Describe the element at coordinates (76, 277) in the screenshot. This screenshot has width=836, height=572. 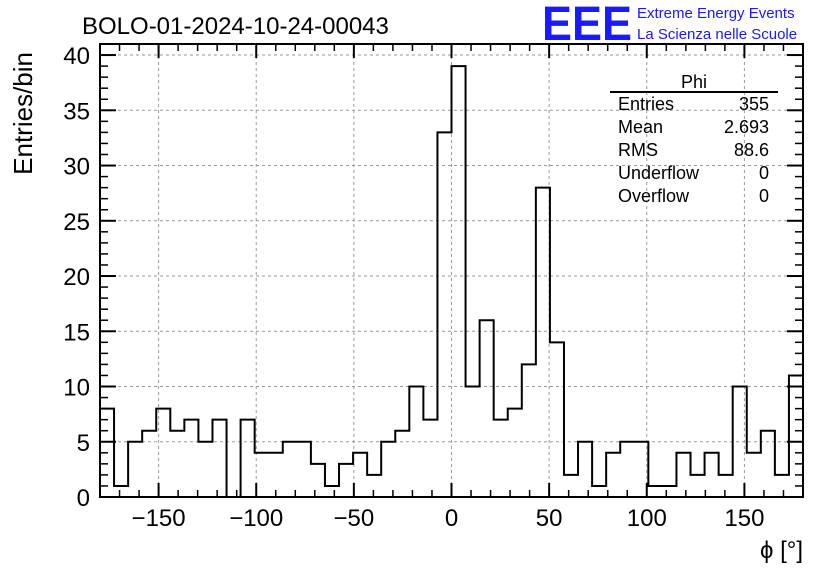
I see `y-tick-label: 20` at that location.